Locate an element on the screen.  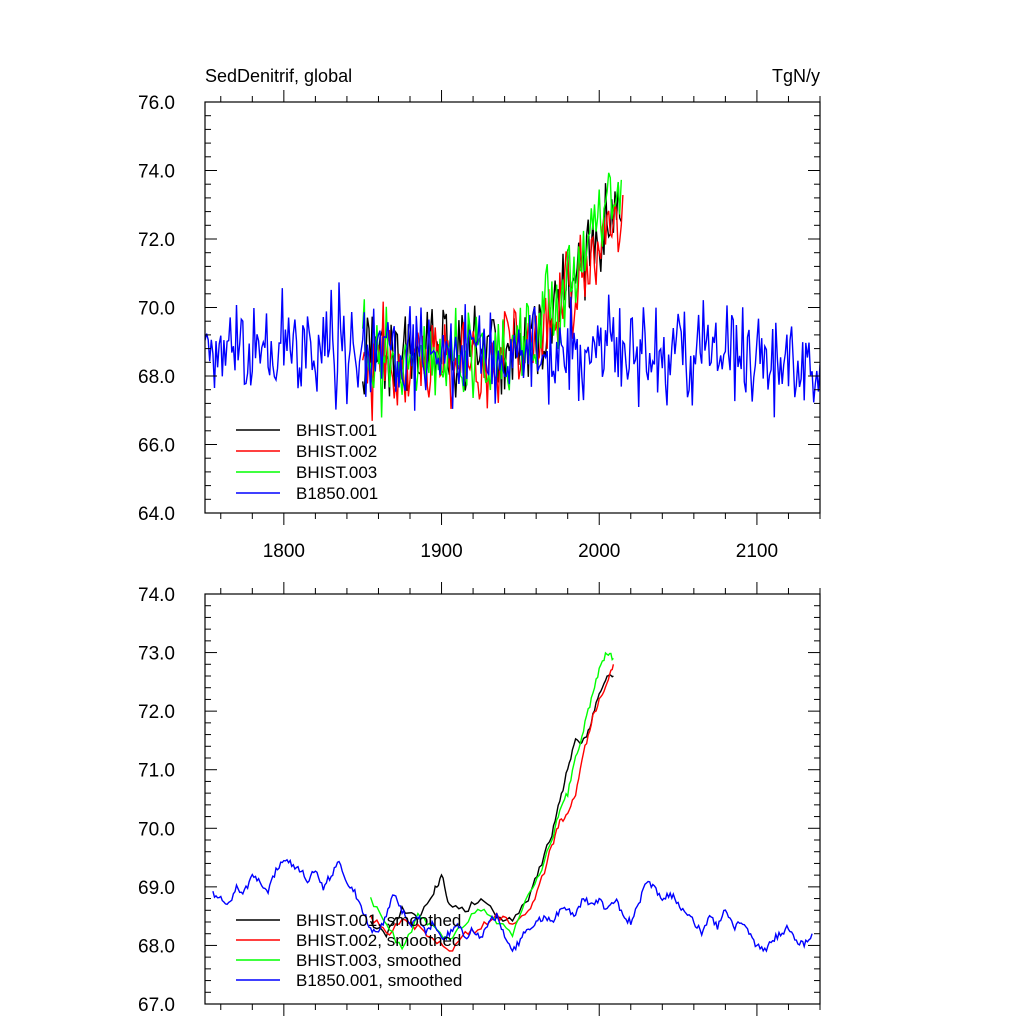
legend-label: BHIST.003 is located at coordinates (336, 472).